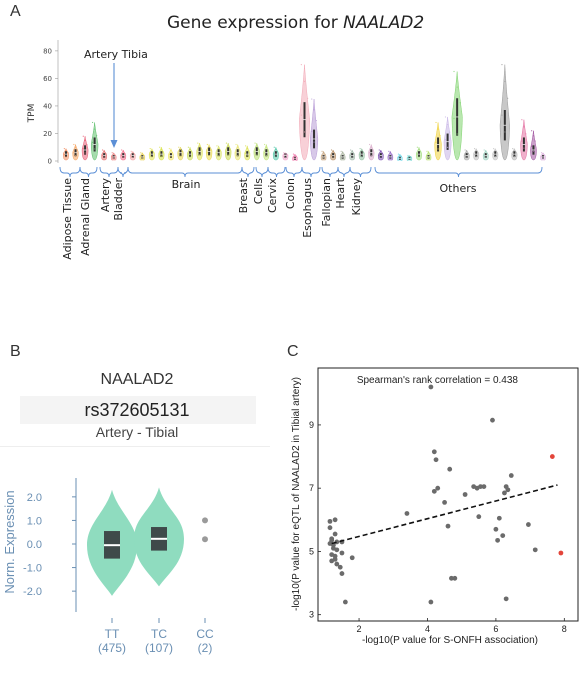 The width and height of the screenshot is (583, 674). I want to click on panel-b-ytick-label: -1.0, so click(32, 569).